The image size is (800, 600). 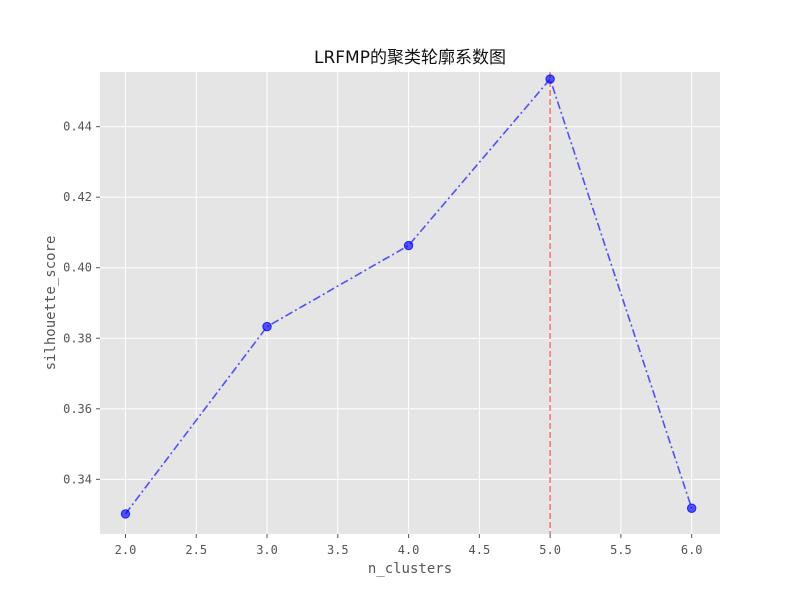 I want to click on x-axis-label: n_clusters, so click(x=410, y=569).